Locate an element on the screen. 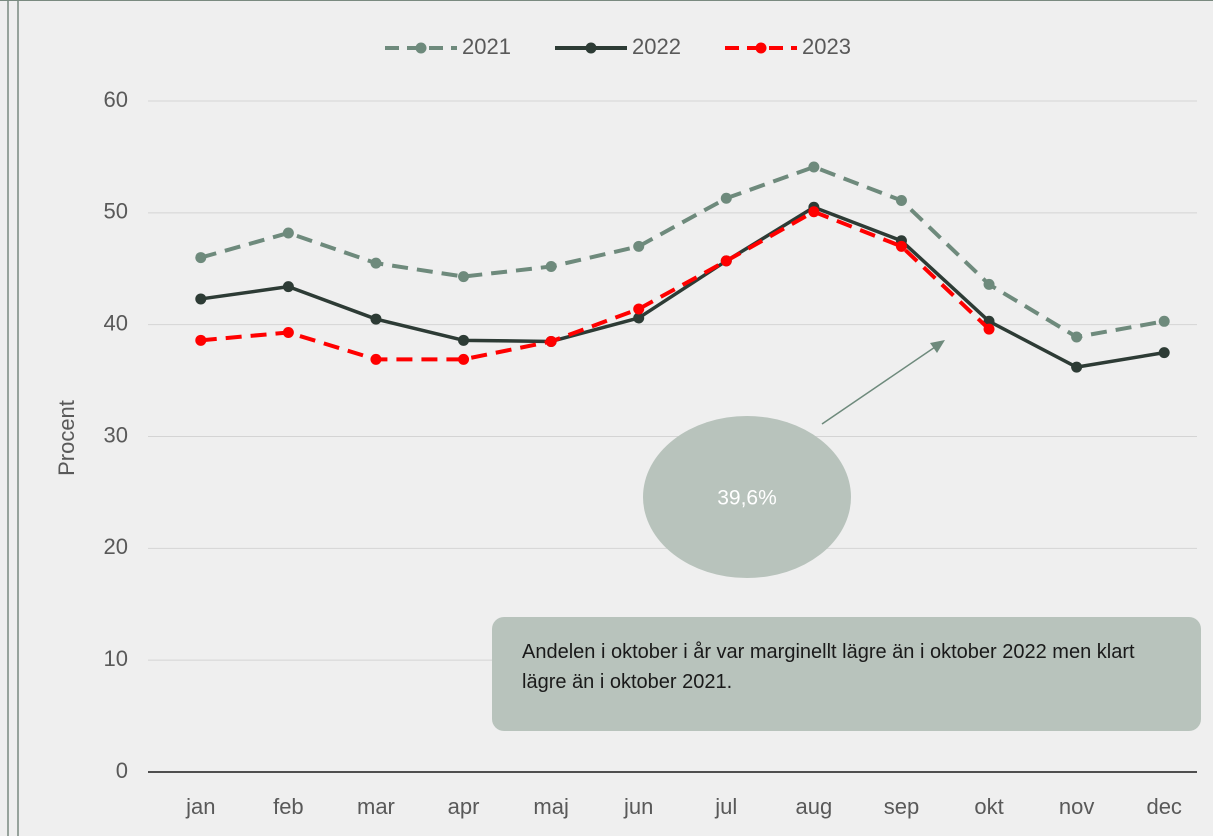 The height and width of the screenshot is (836, 1213). x-tick-label: maj is located at coordinates (550, 806).